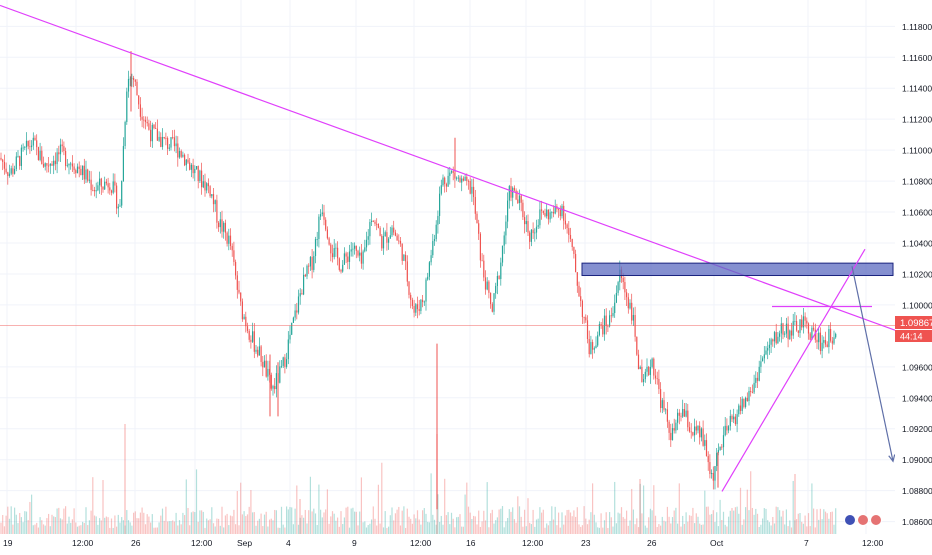 The image size is (932, 555). I want to click on economic-events, so click(863, 520).